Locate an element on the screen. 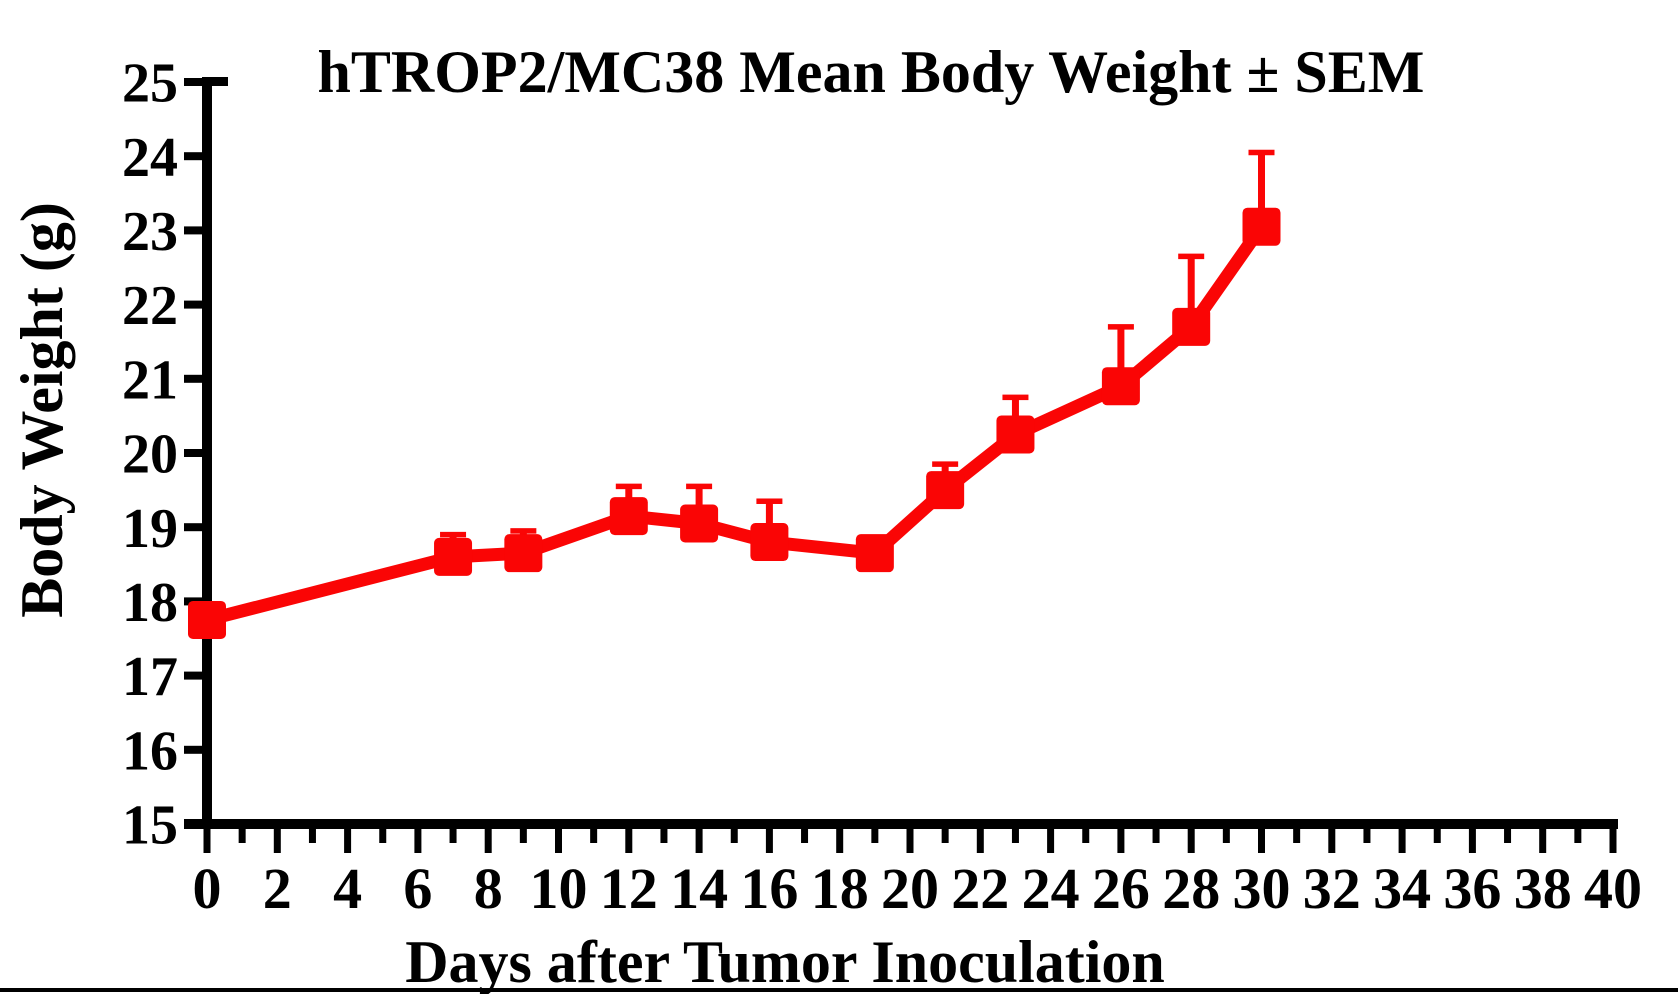 The width and height of the screenshot is (1678, 994). x-tick-label: 4 is located at coordinates (347, 888).